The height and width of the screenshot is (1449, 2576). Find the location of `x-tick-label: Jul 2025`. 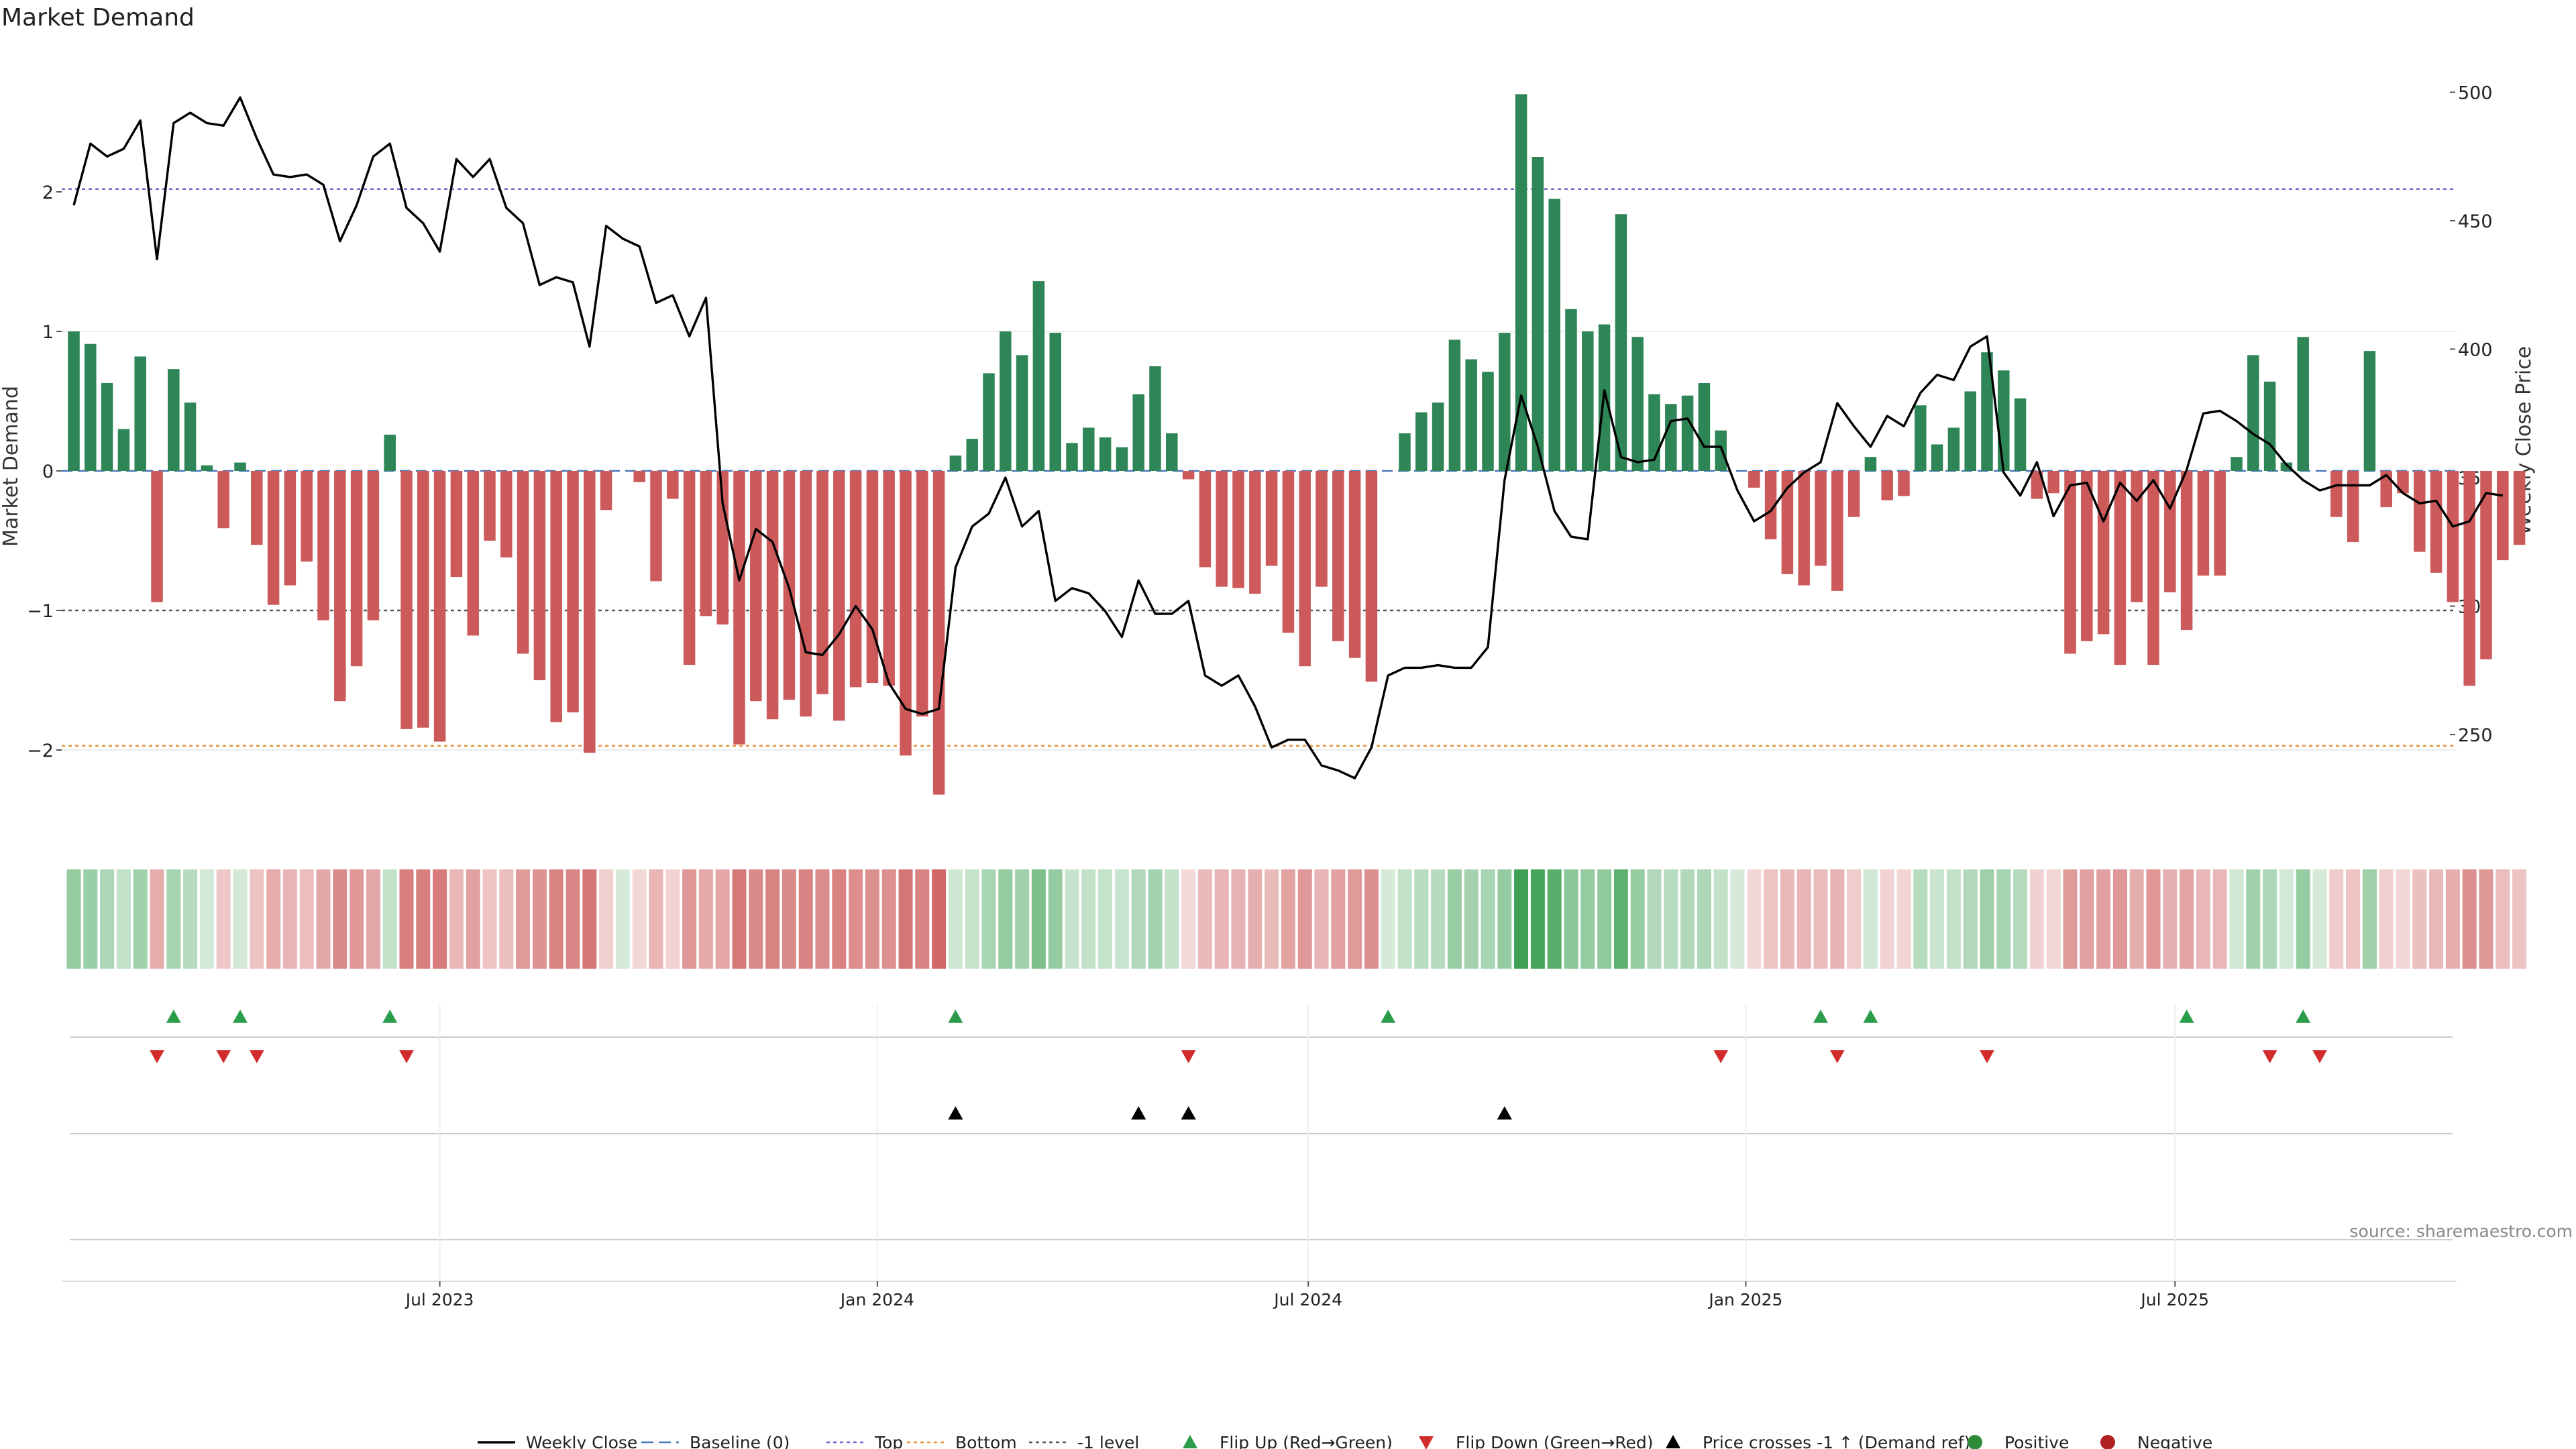

x-tick-label: Jul 2025 is located at coordinates (2174, 1299).